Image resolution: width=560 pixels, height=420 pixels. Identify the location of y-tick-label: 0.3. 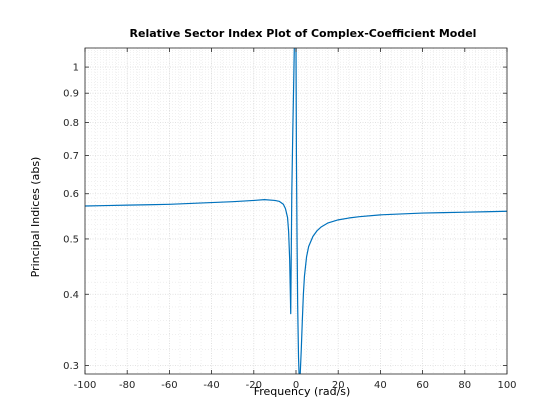
(71, 366).